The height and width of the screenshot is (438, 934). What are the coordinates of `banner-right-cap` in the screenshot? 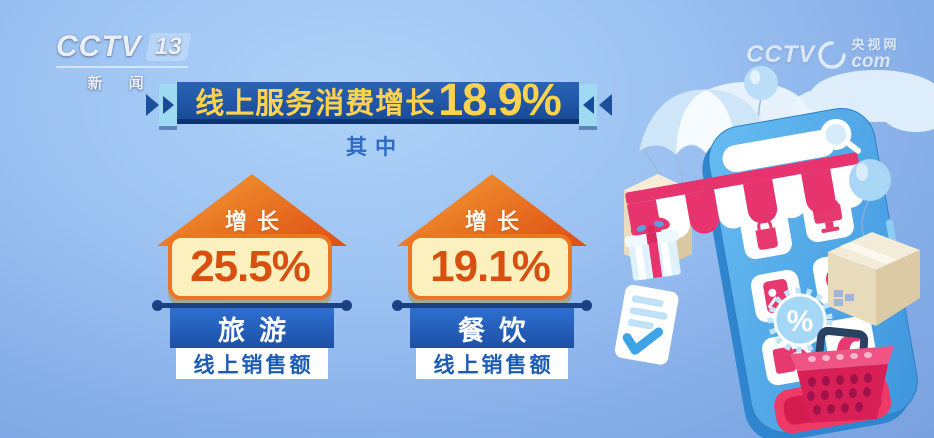 It's located at (588, 105).